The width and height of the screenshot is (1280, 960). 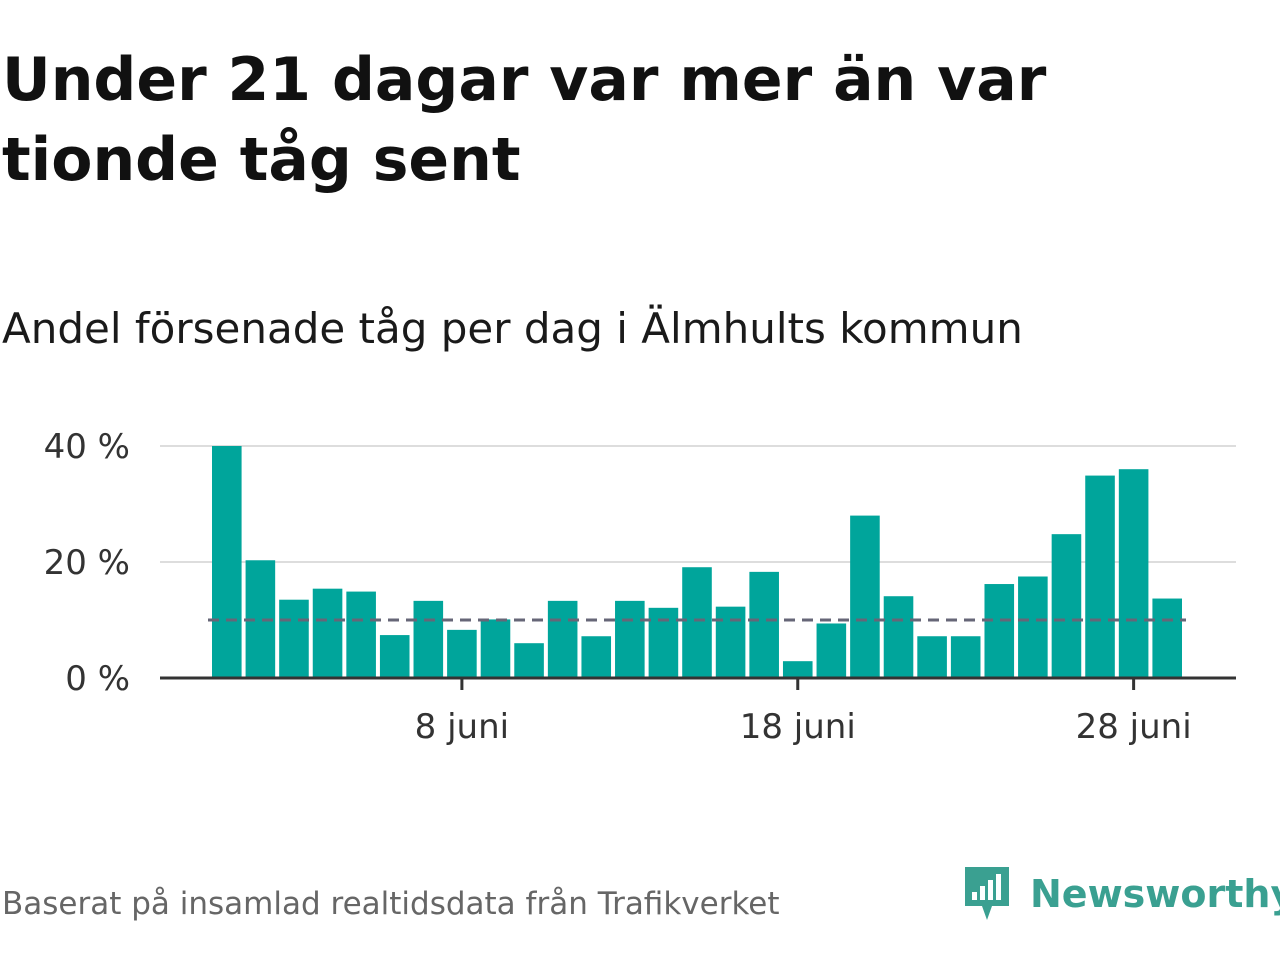 I want to click on x-tick-label: 8 juni, so click(x=462, y=727).